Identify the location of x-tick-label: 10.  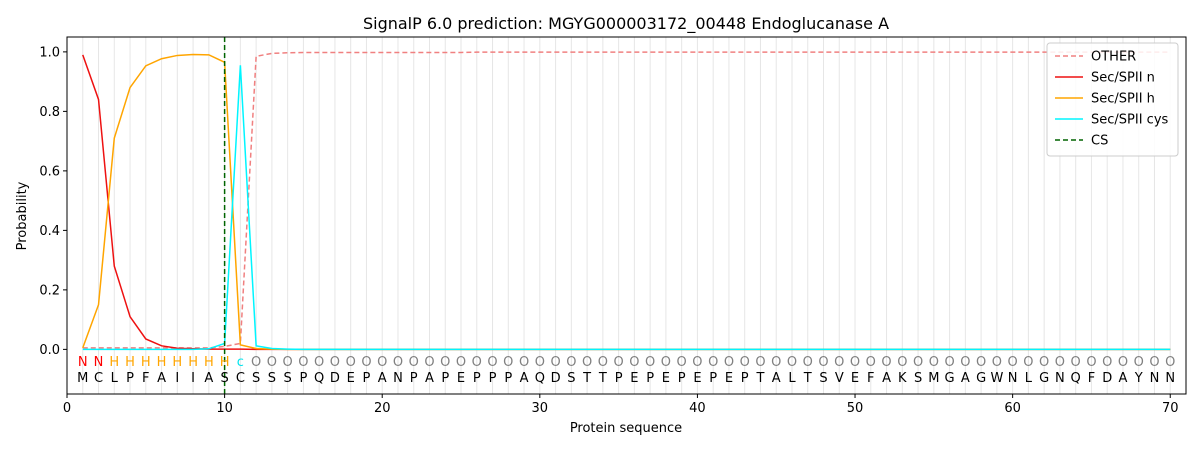
(224, 408).